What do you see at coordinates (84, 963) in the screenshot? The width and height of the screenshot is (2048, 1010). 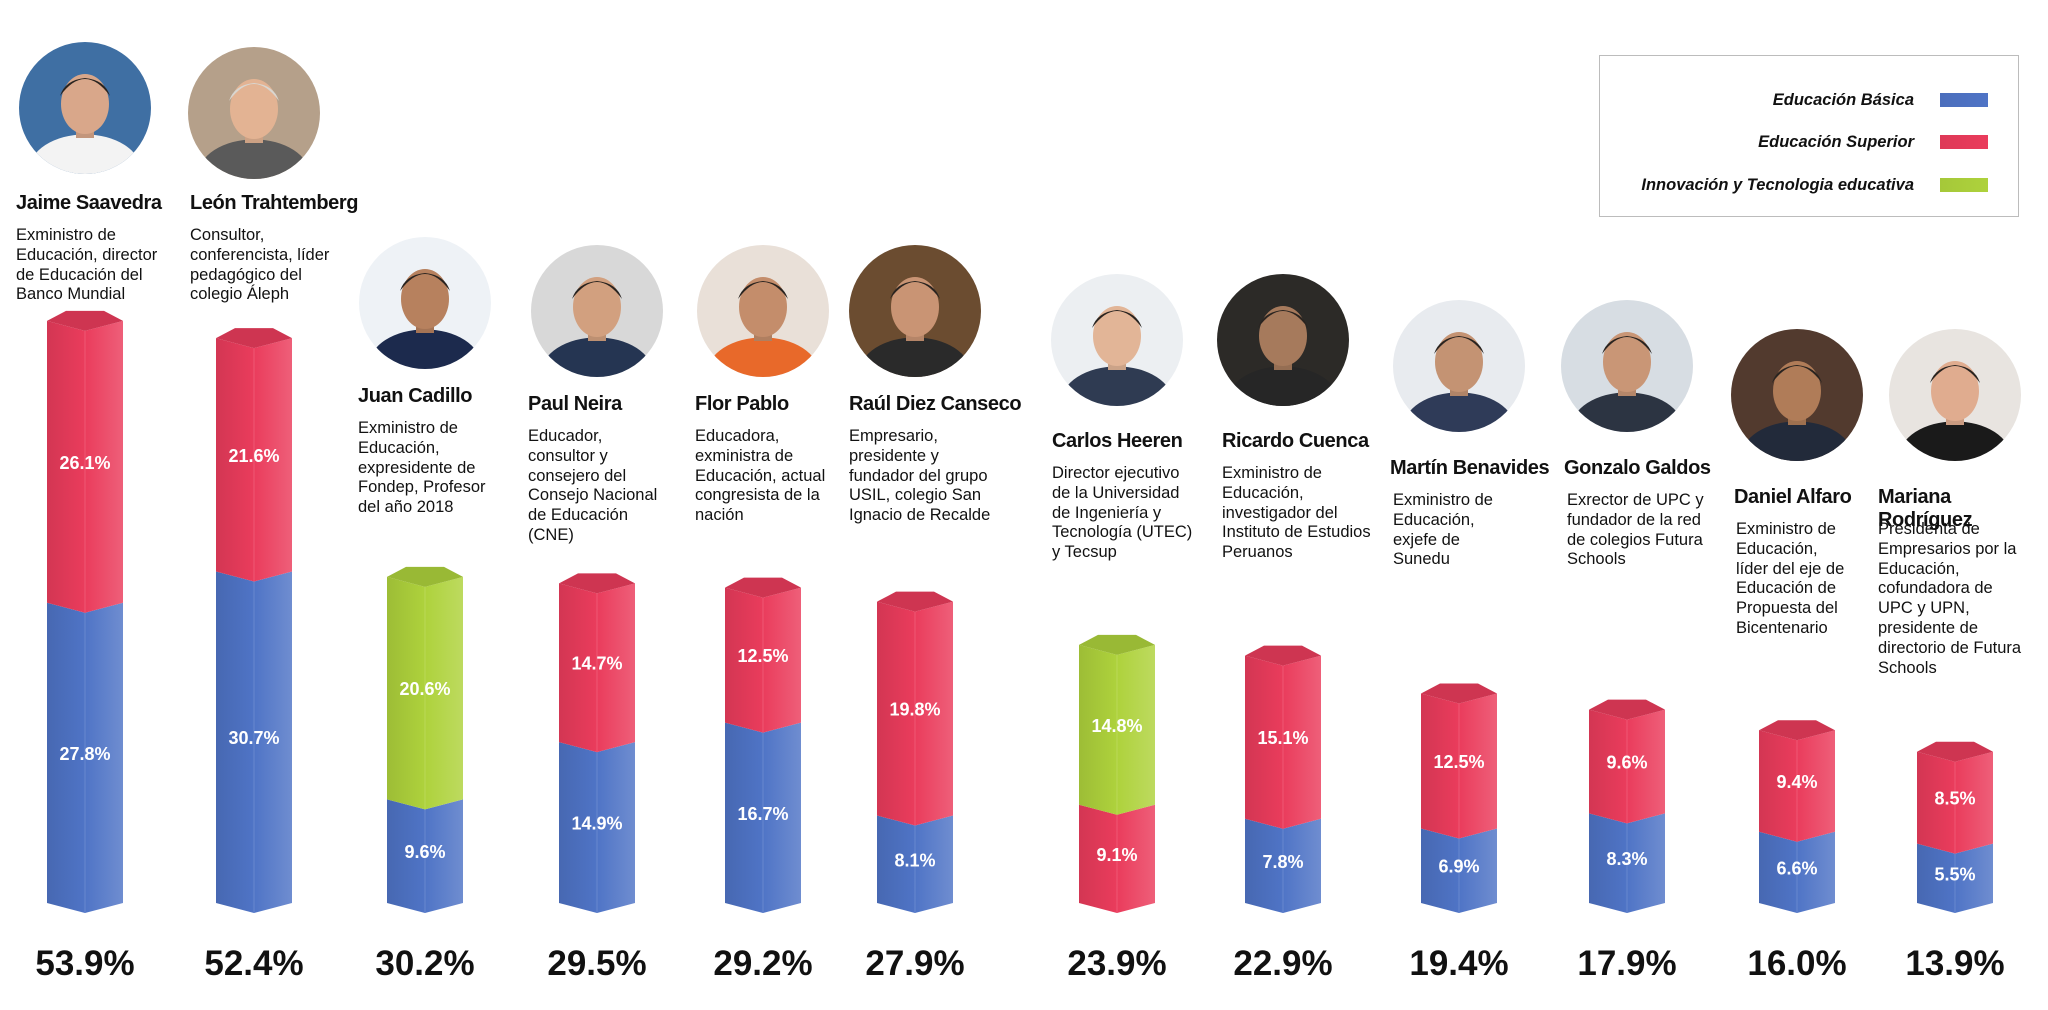 I see `total-value-label: 53.9%` at bounding box center [84, 963].